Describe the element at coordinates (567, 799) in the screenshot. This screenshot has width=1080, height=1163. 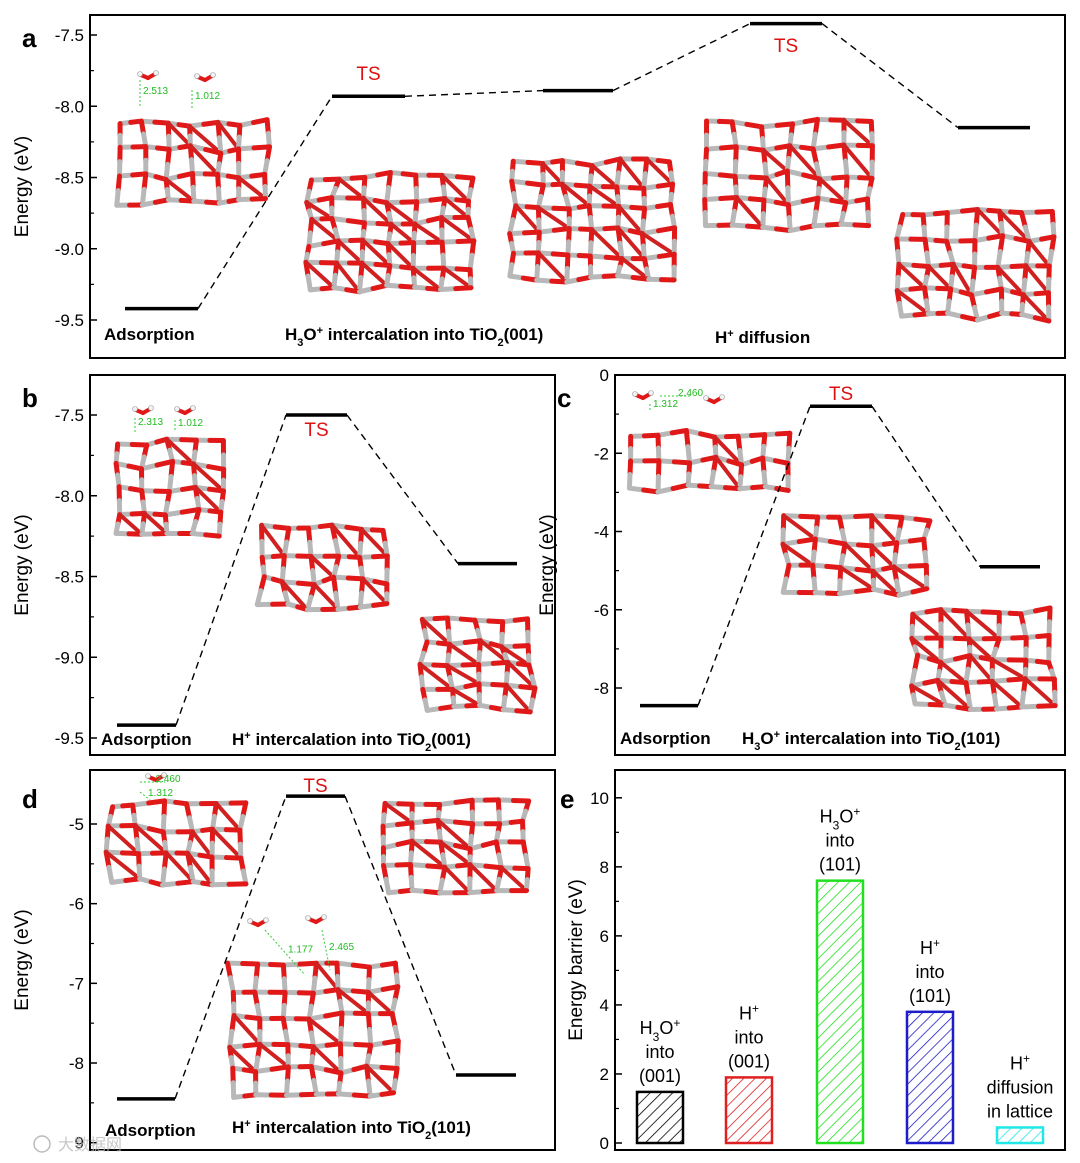
I see `panel-letter: e` at that location.